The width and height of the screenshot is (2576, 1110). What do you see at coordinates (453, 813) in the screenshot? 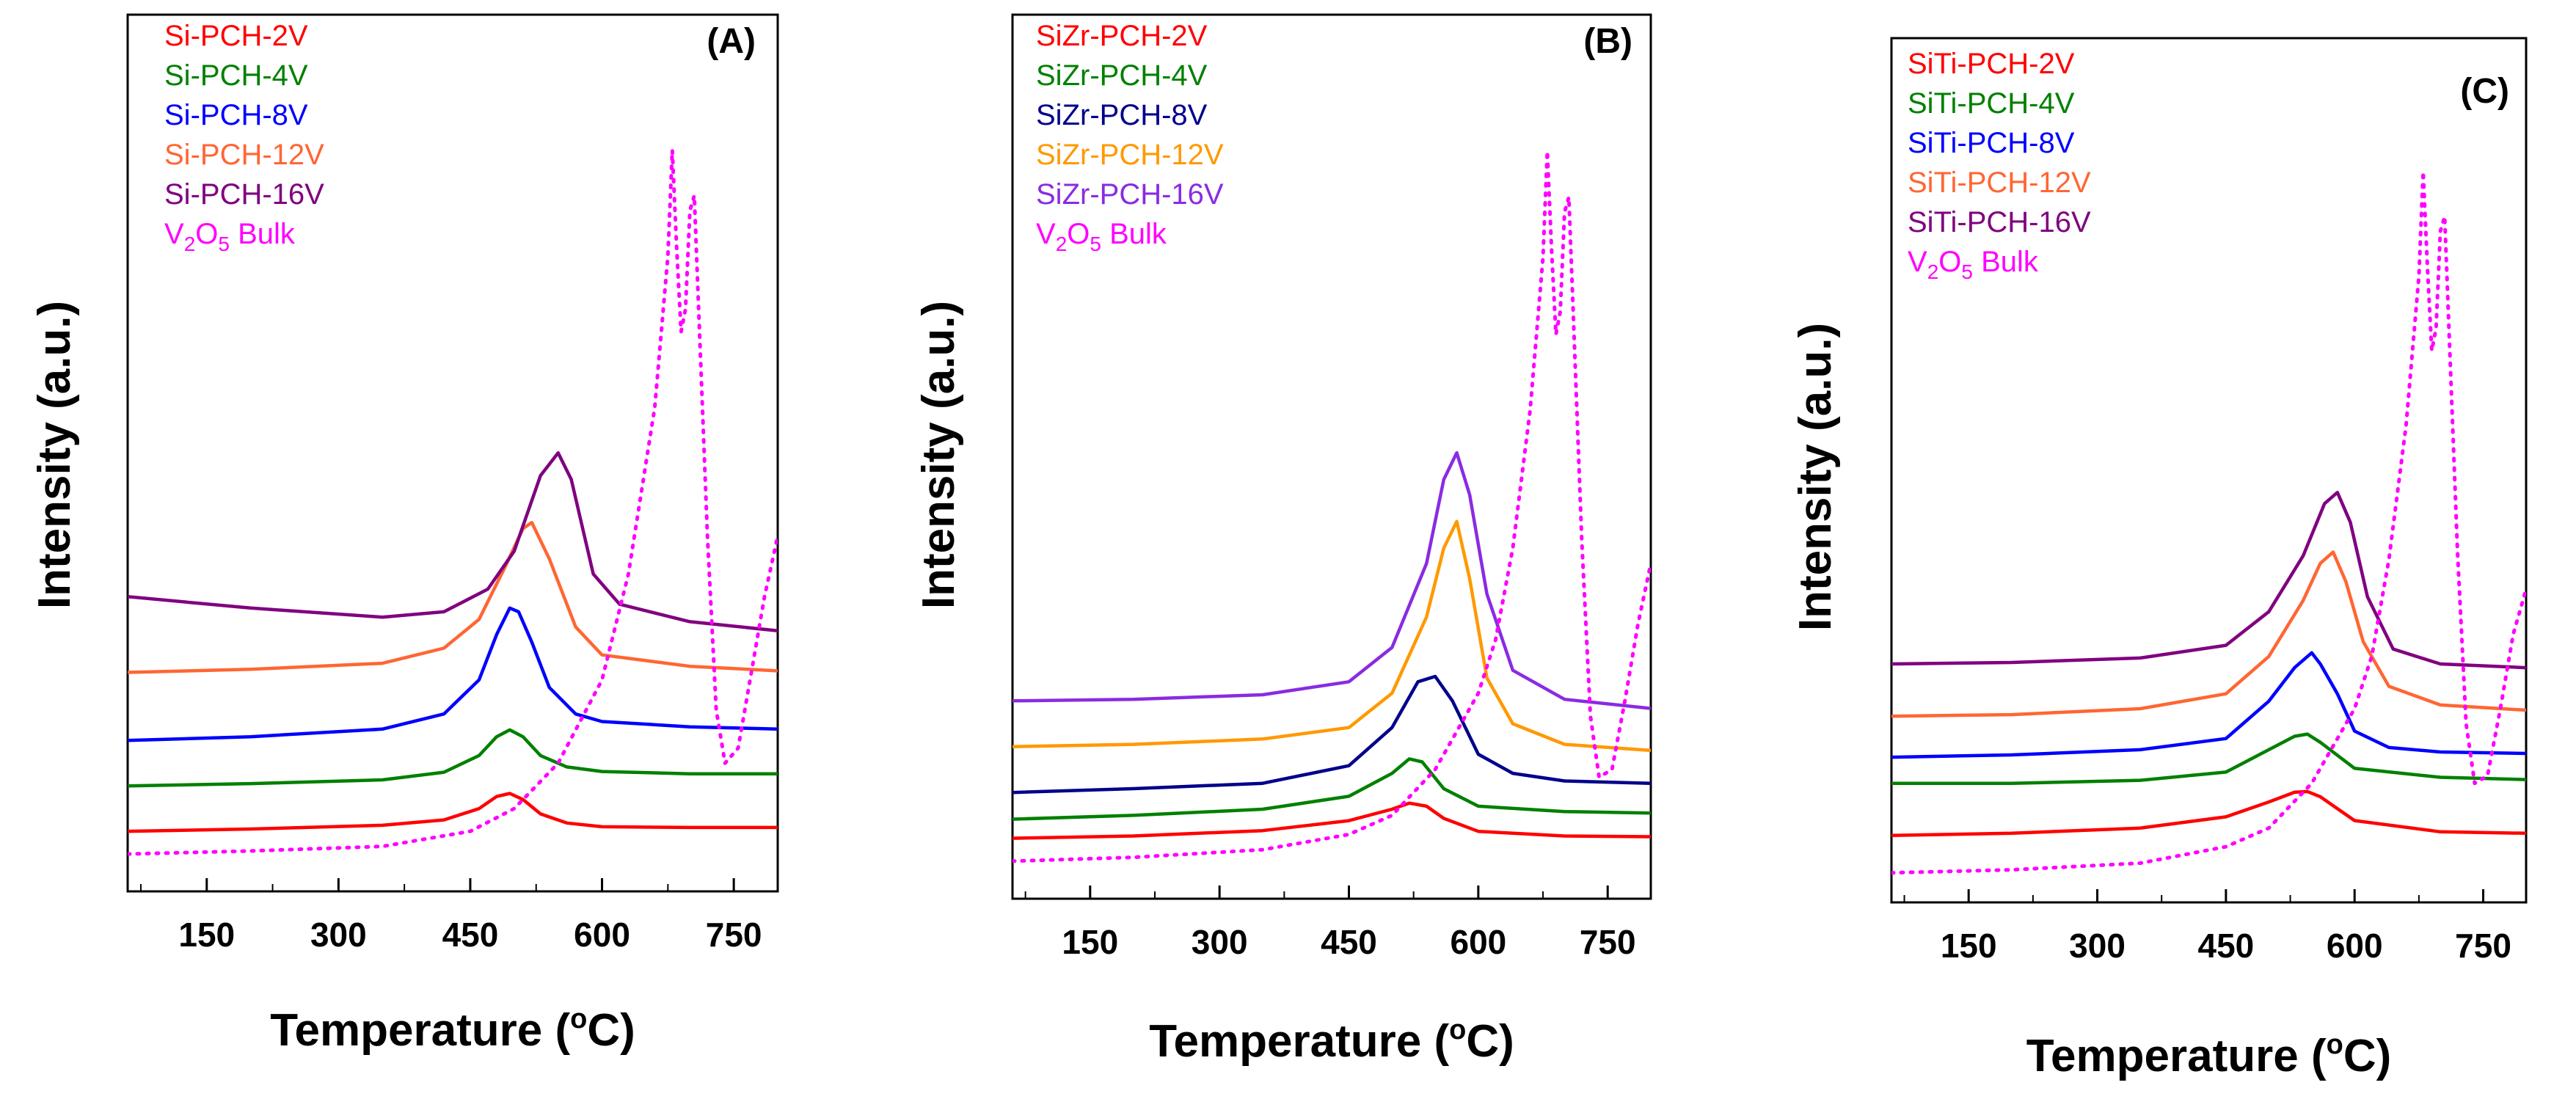
I see `series-line-si-pch-2v` at bounding box center [453, 813].